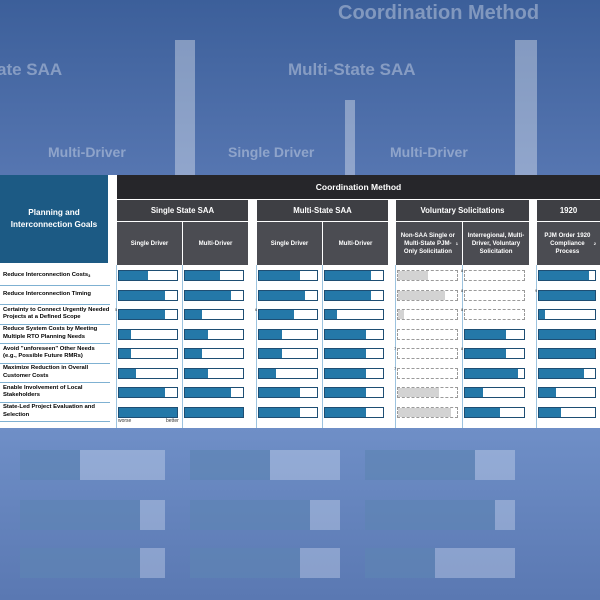 The height and width of the screenshot is (600, 600). What do you see at coordinates (125, 421) in the screenshot?
I see `axis-worse-label: worse` at bounding box center [125, 421].